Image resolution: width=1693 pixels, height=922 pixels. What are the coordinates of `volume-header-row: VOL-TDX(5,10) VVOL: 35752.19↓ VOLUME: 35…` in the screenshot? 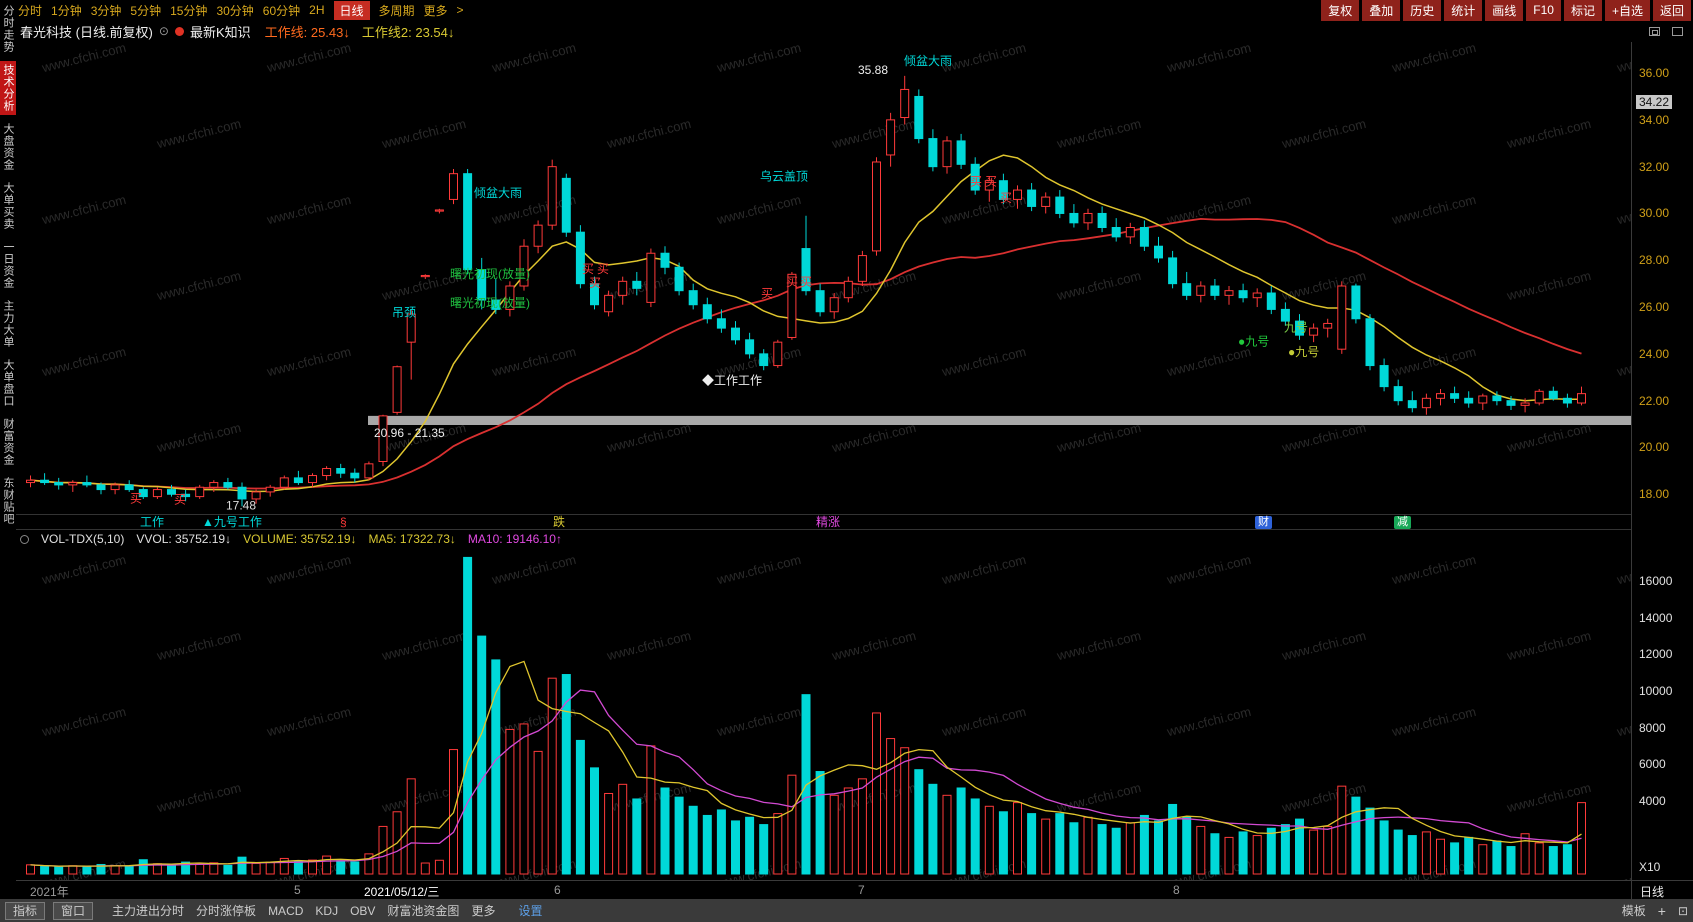 It's located at (854, 539).